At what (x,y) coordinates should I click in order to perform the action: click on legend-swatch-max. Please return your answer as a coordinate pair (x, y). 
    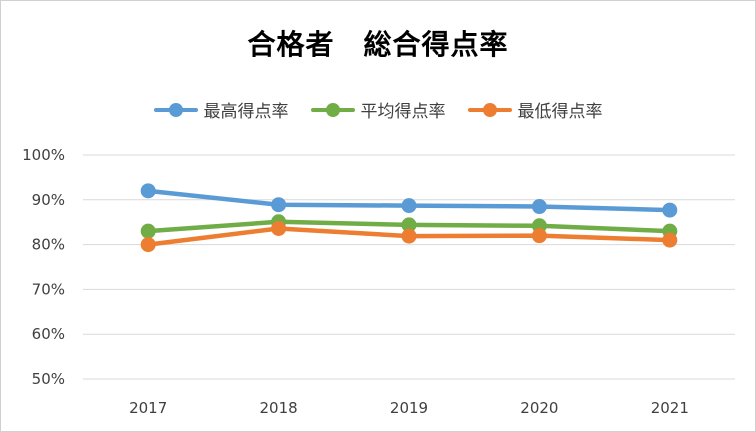
    Looking at the image, I should click on (175, 109).